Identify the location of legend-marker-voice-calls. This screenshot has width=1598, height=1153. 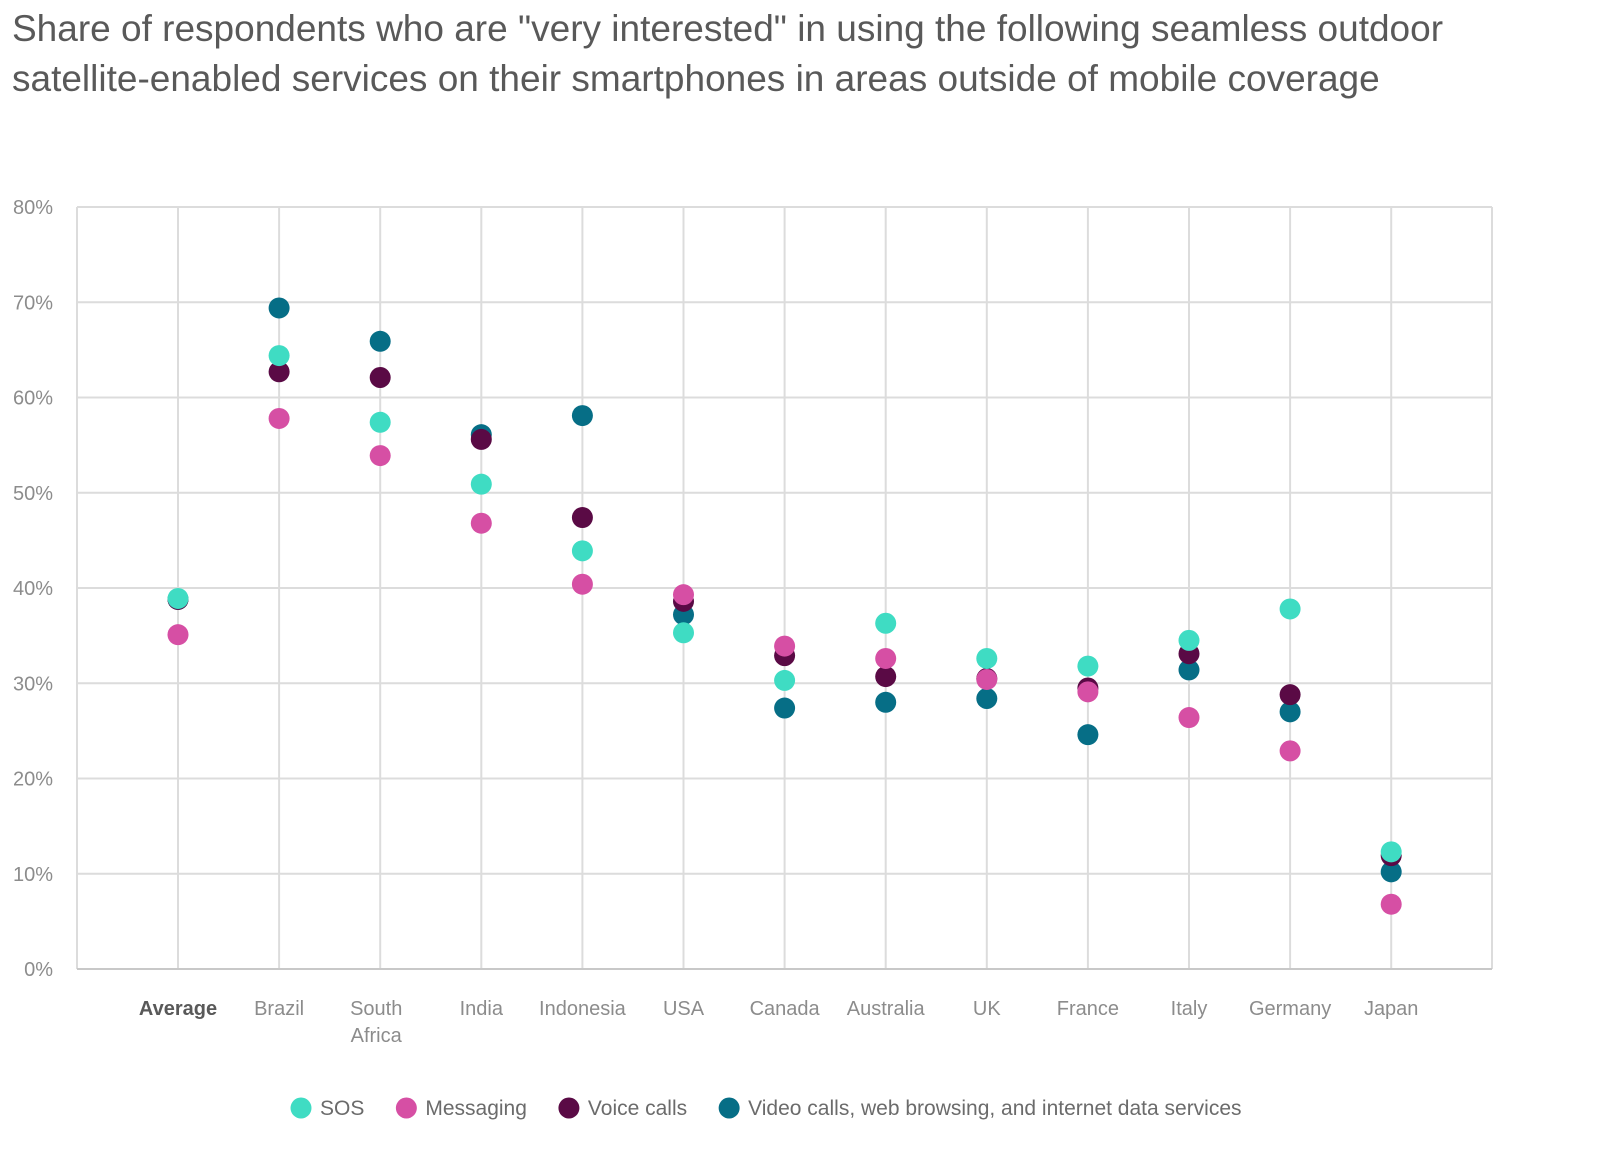
(569, 1108).